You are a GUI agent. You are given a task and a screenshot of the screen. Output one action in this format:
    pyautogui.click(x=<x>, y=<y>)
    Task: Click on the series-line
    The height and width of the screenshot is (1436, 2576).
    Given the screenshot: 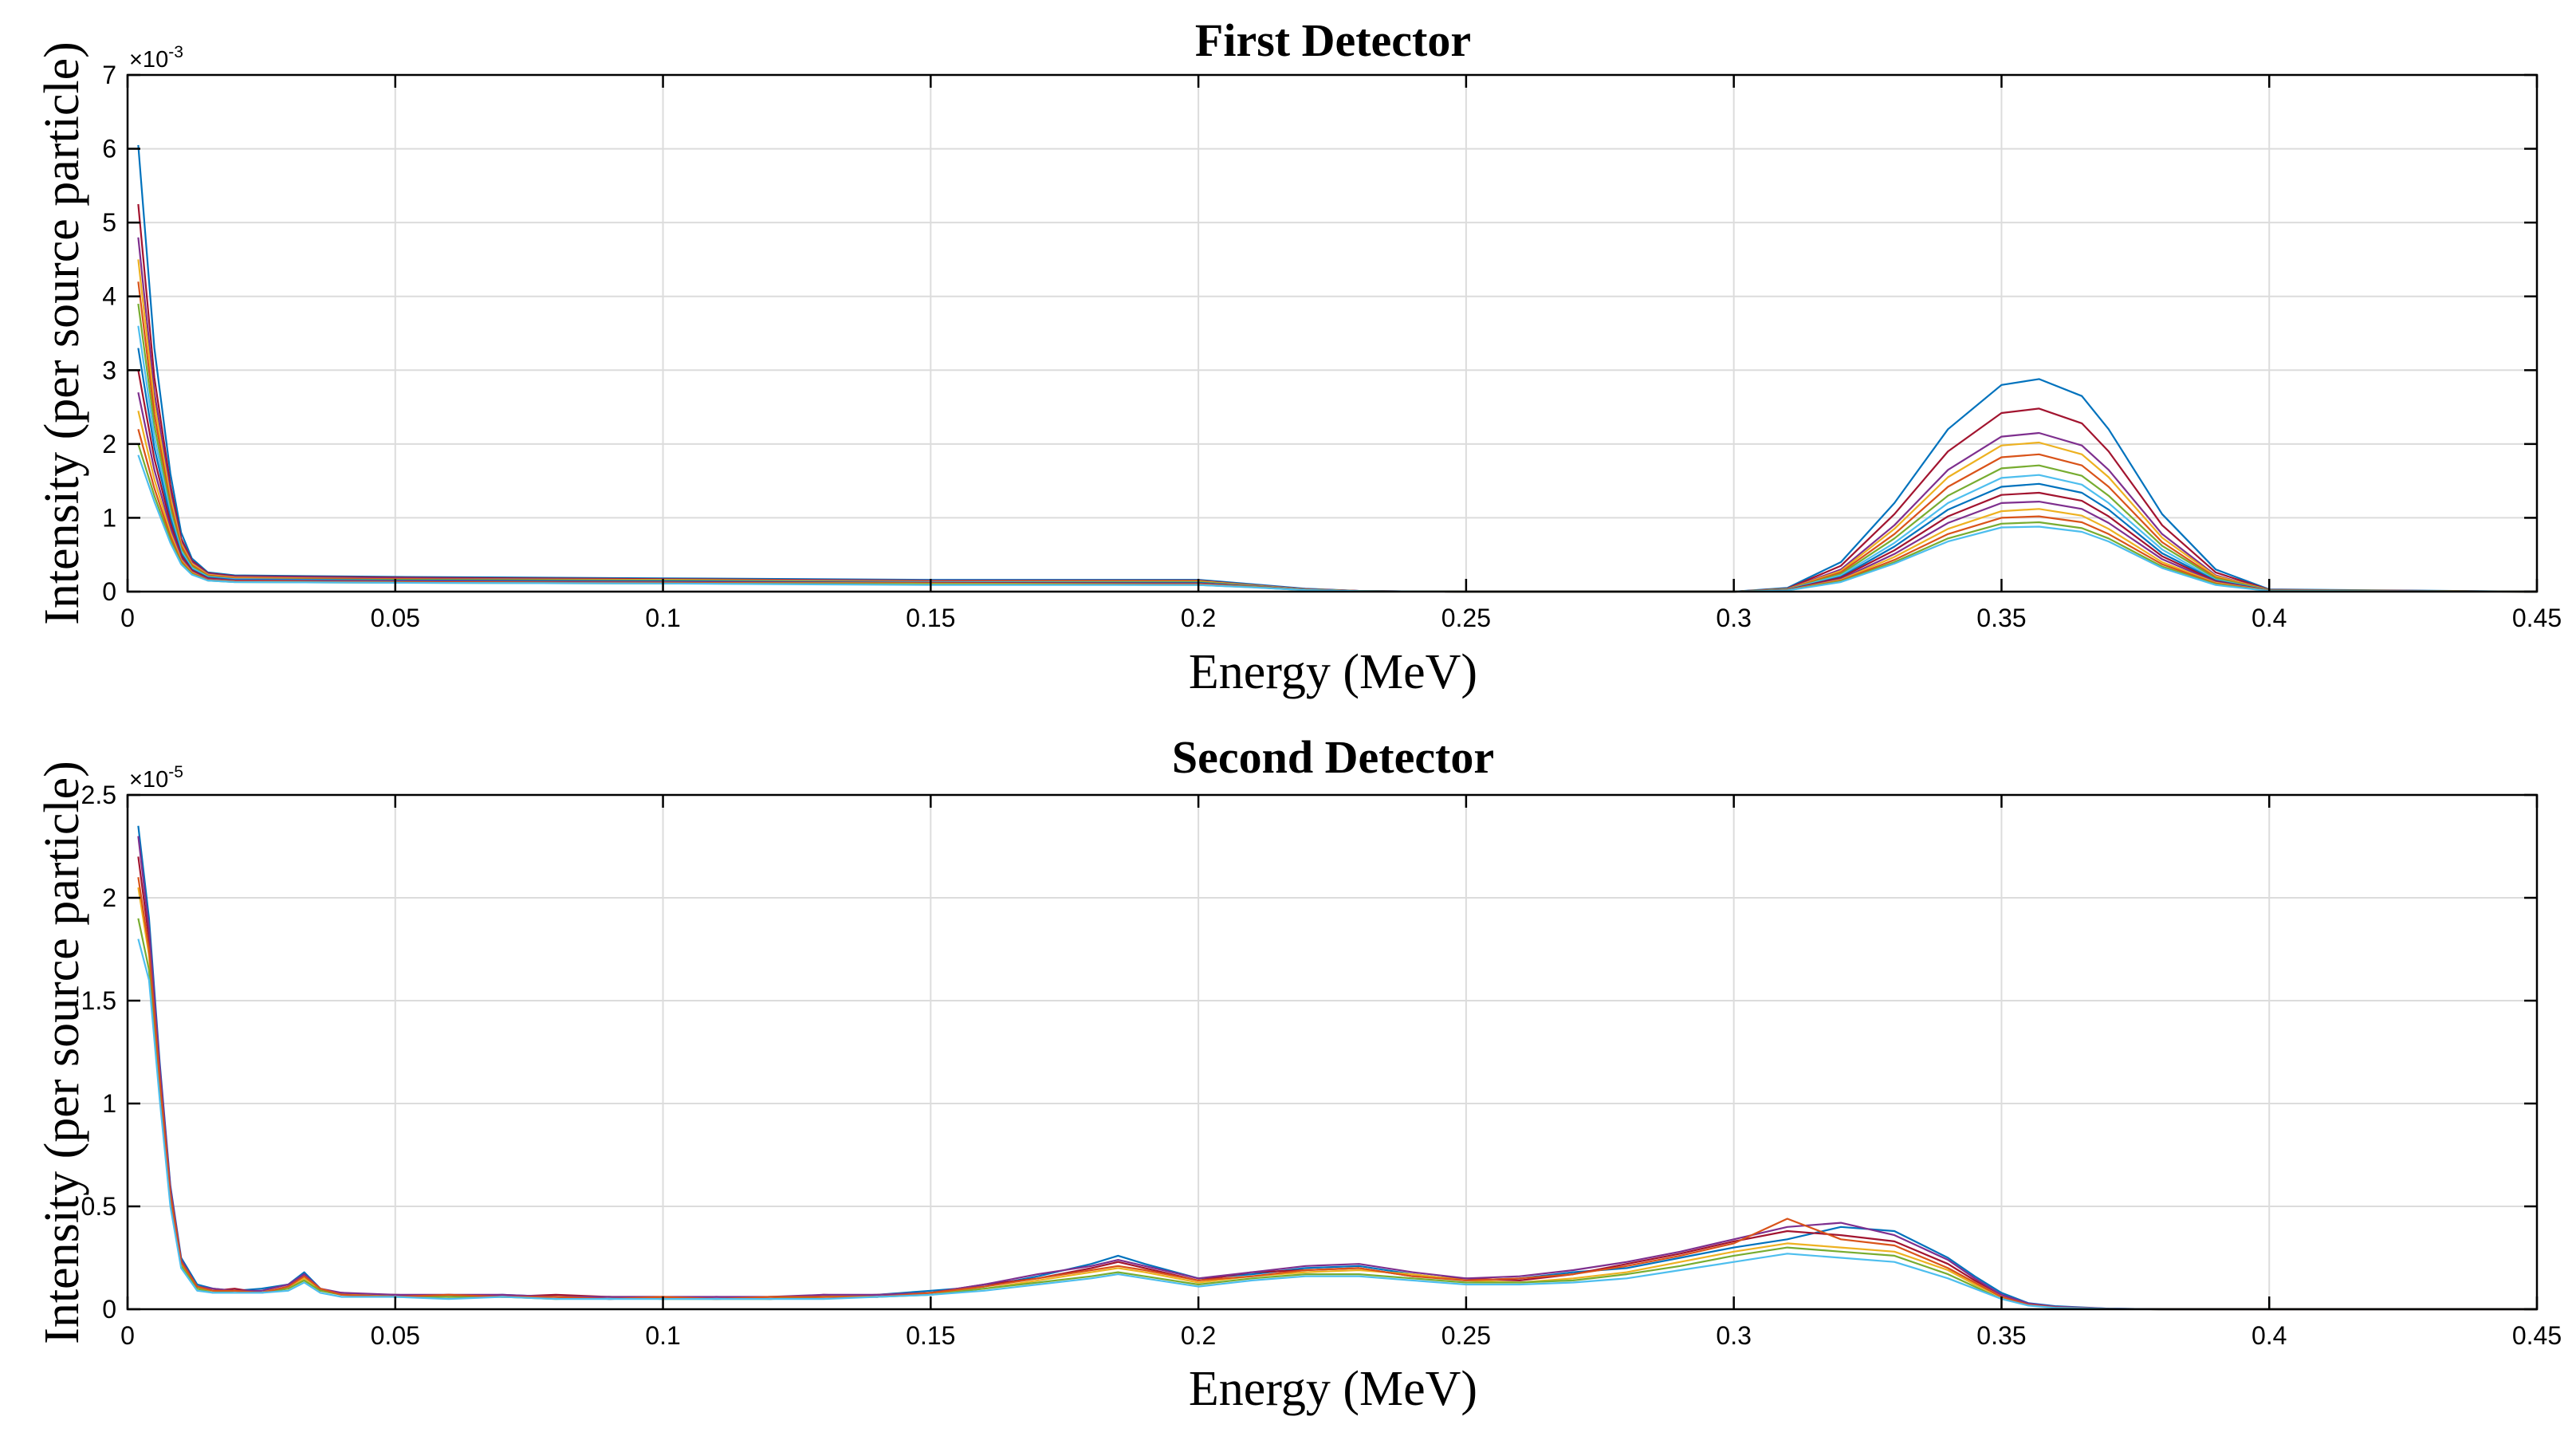 What is the action you would take?
    pyautogui.click(x=1337, y=501)
    